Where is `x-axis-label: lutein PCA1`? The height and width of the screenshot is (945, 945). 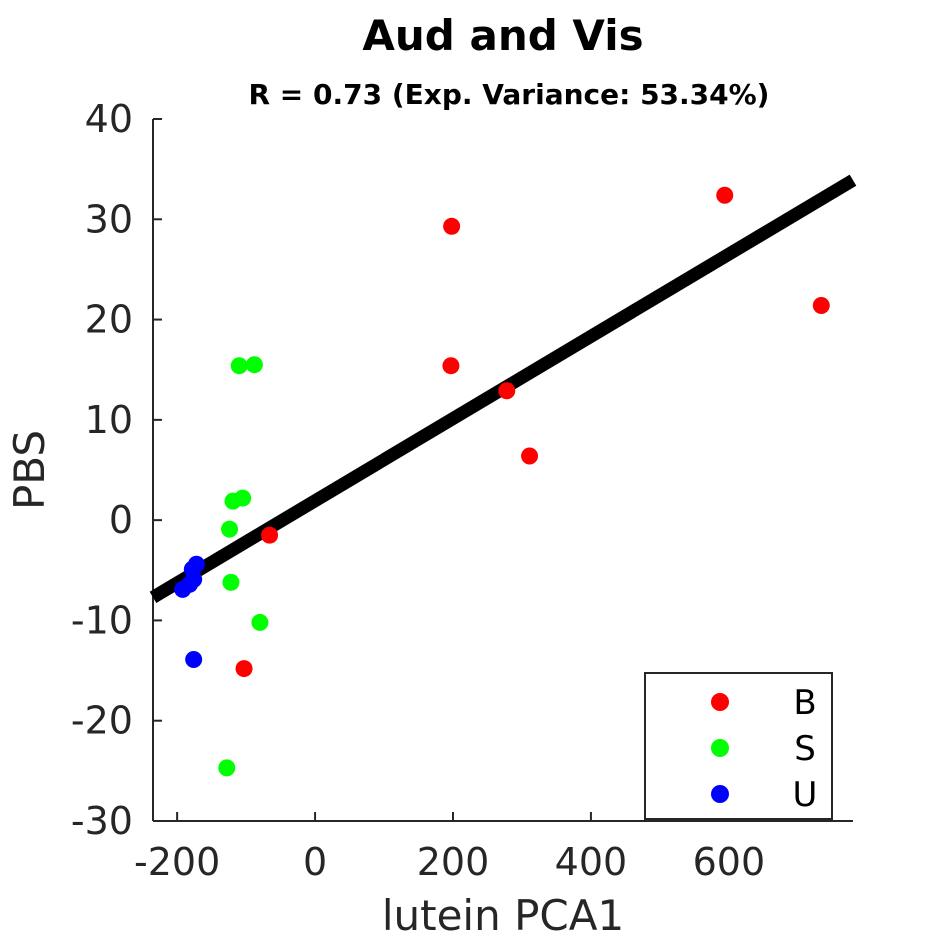
x-axis-label: lutein PCA1 is located at coordinates (503, 915).